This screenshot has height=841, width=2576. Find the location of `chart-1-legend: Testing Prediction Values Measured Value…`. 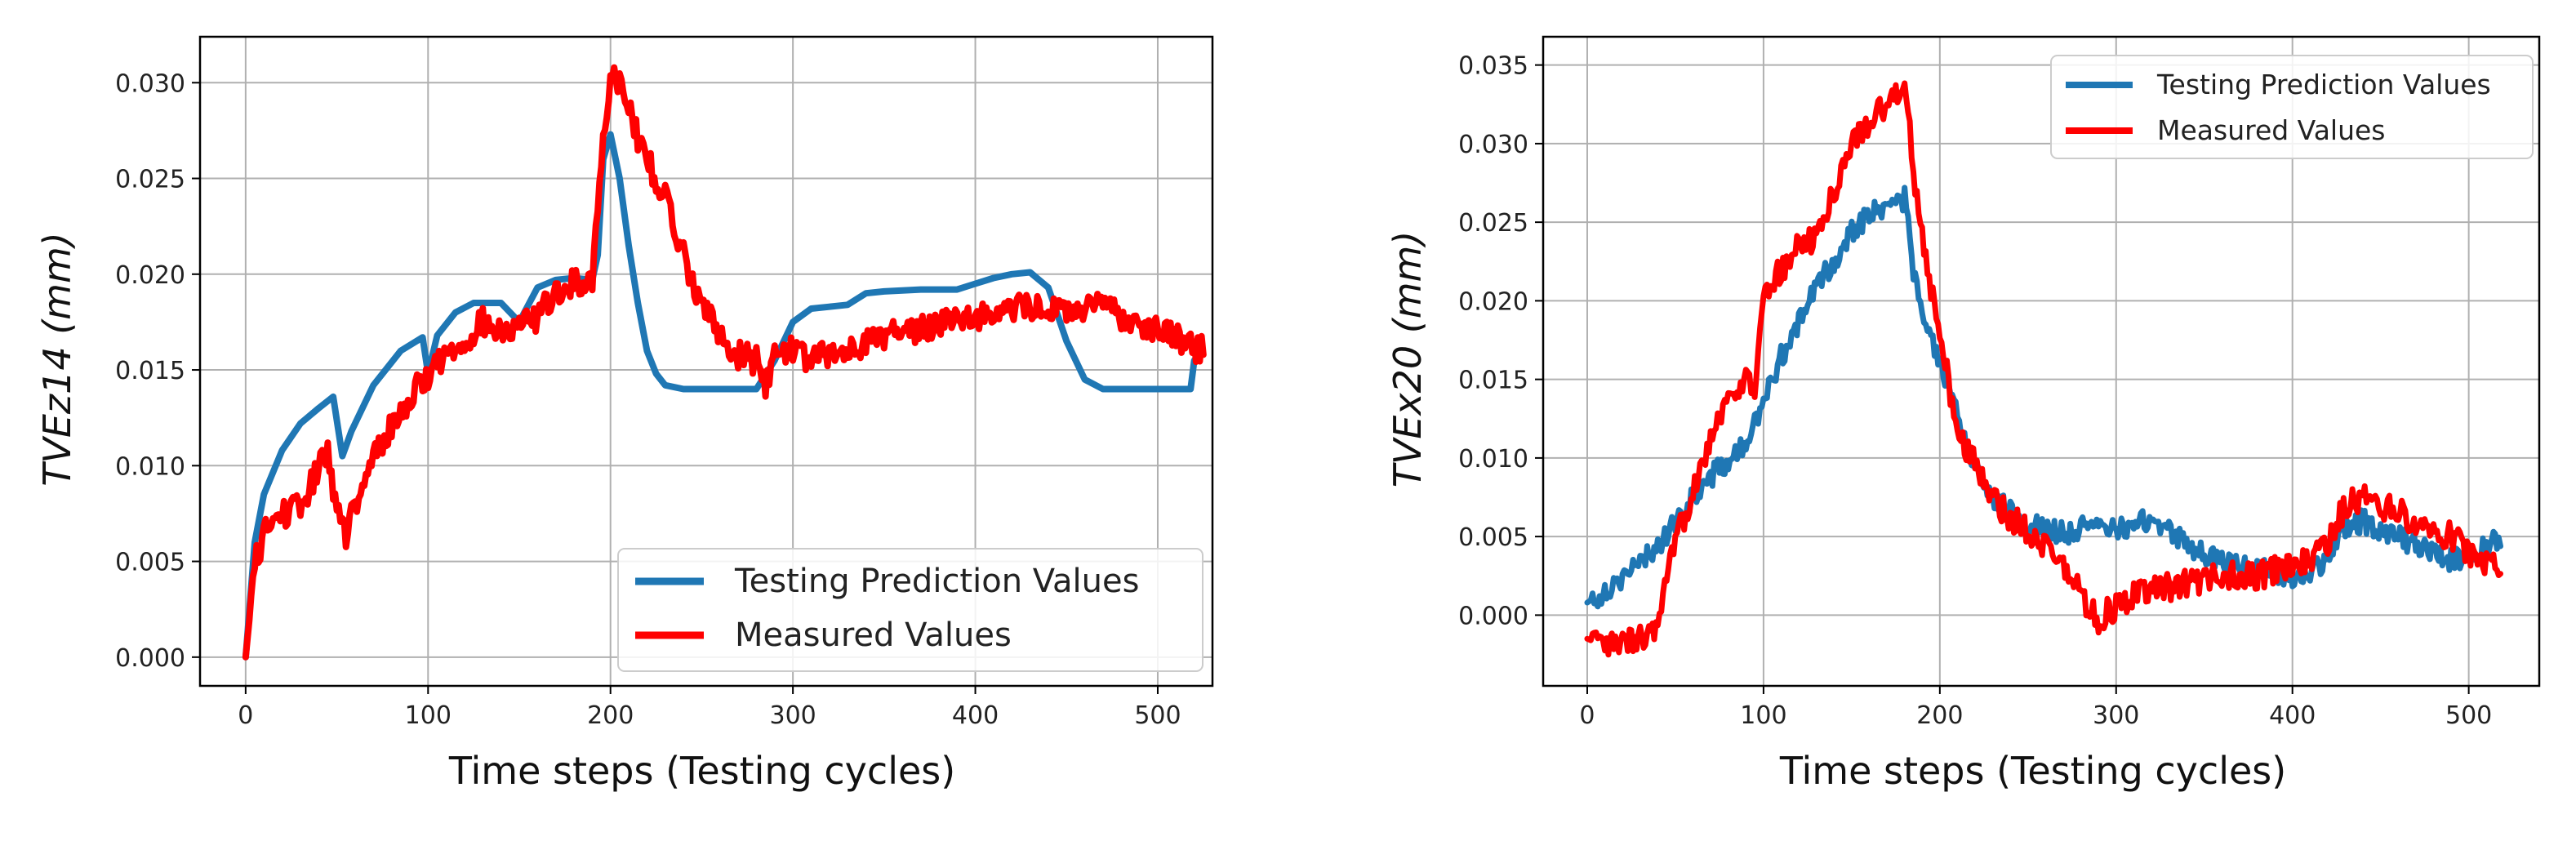

chart-1-legend: Testing Prediction Values Measured Value… is located at coordinates (910, 610).